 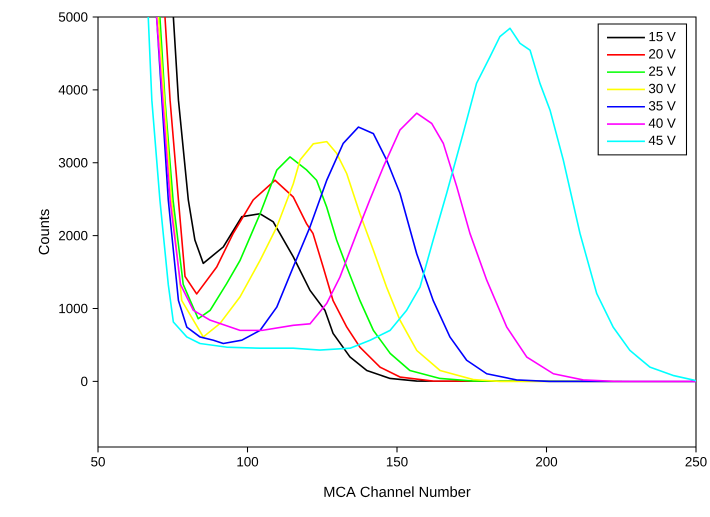 What do you see at coordinates (73, 163) in the screenshot?
I see `y-tick-label: 3000` at bounding box center [73, 163].